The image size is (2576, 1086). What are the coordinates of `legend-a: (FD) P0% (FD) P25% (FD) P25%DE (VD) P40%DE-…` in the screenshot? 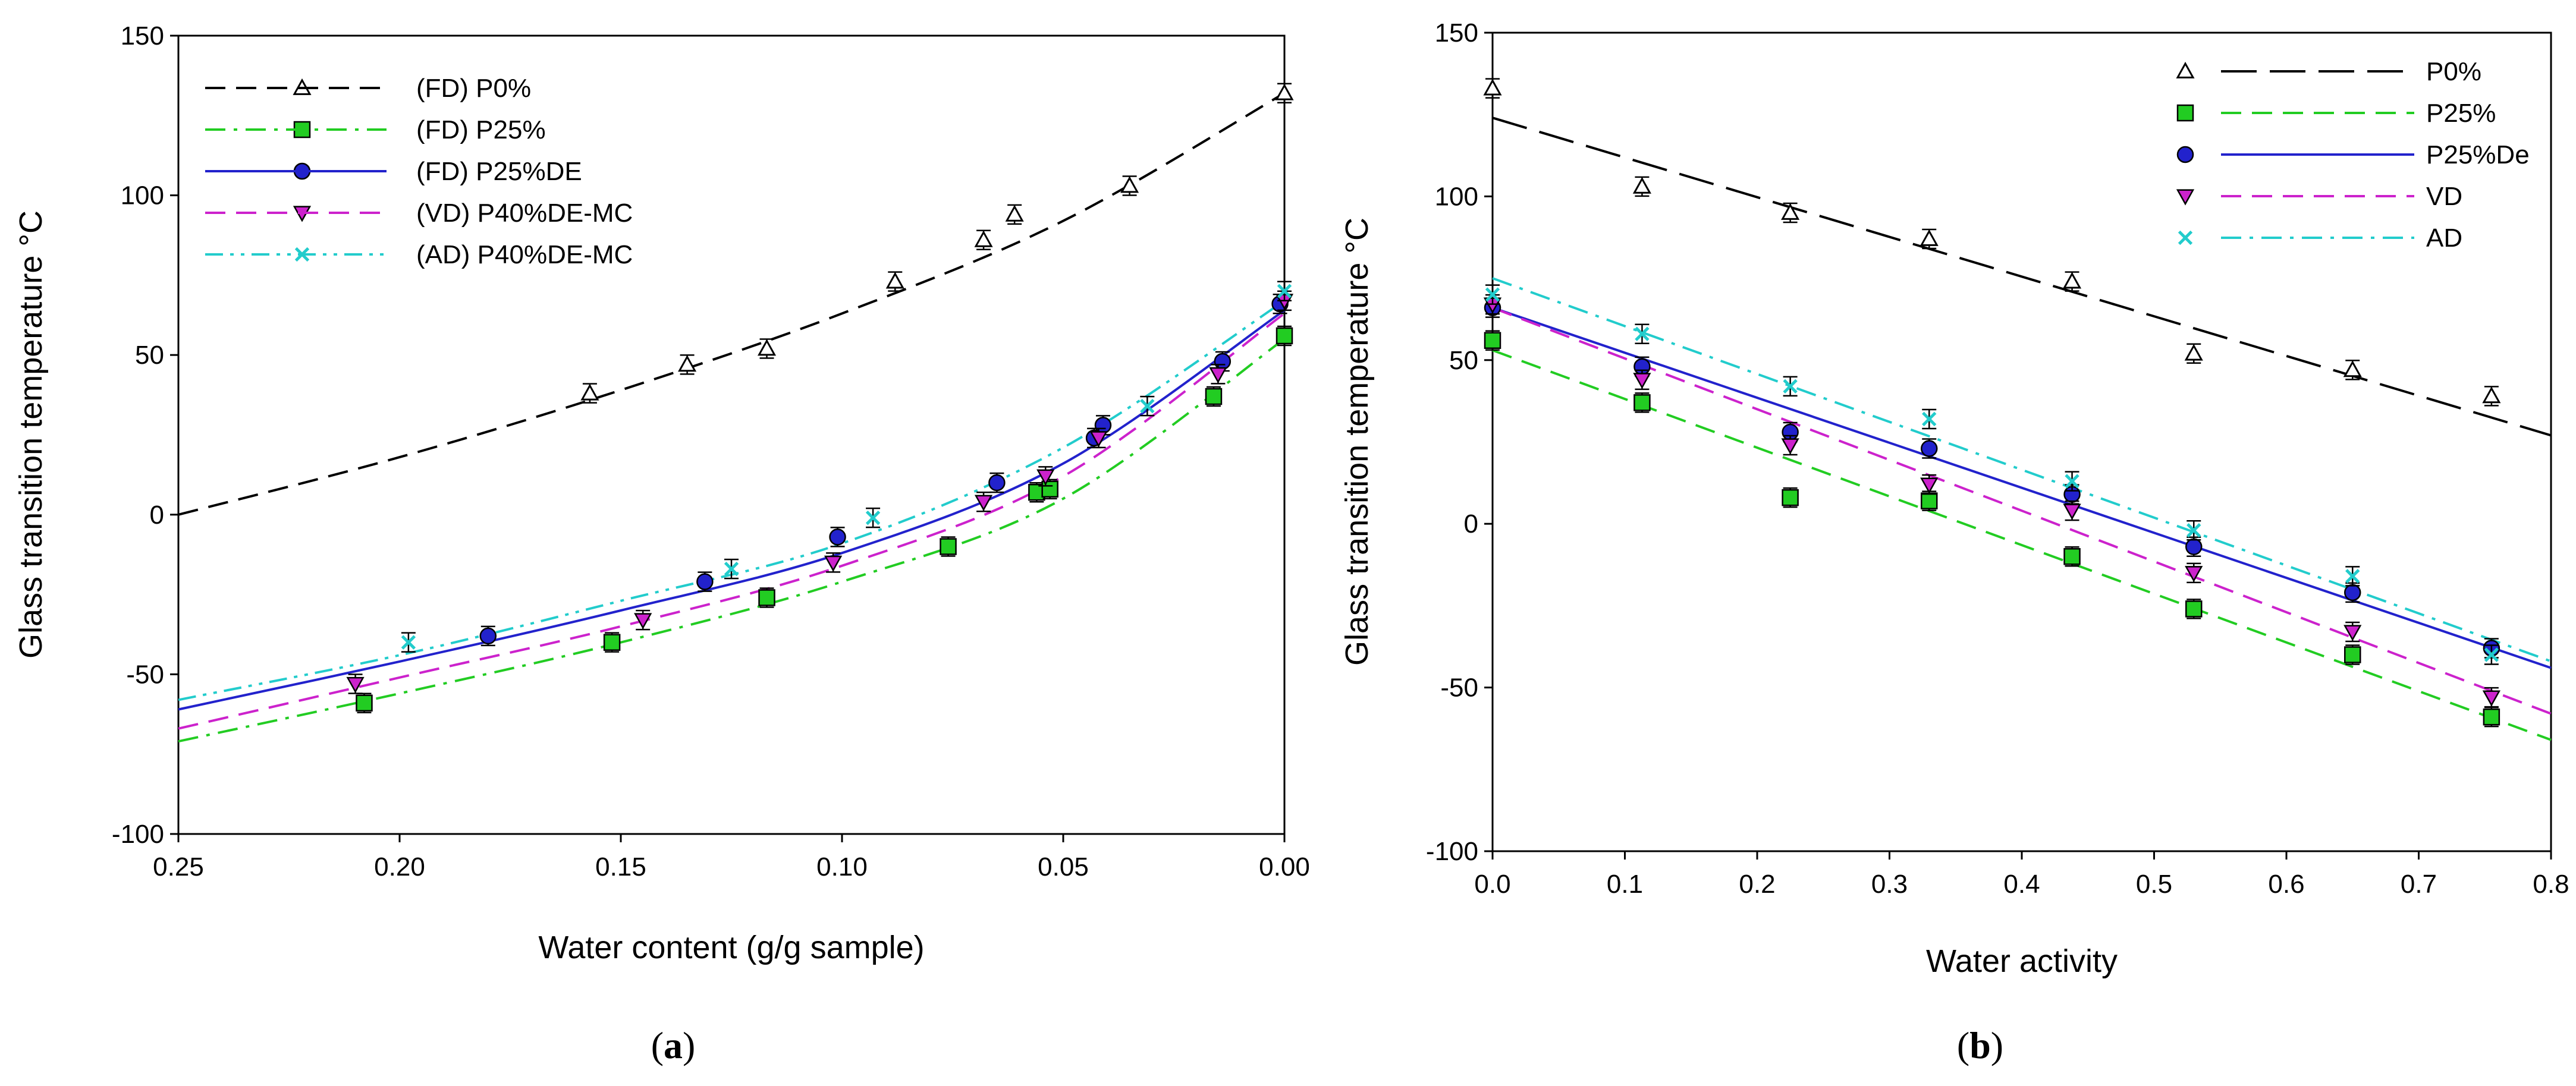 It's located at (419, 171).